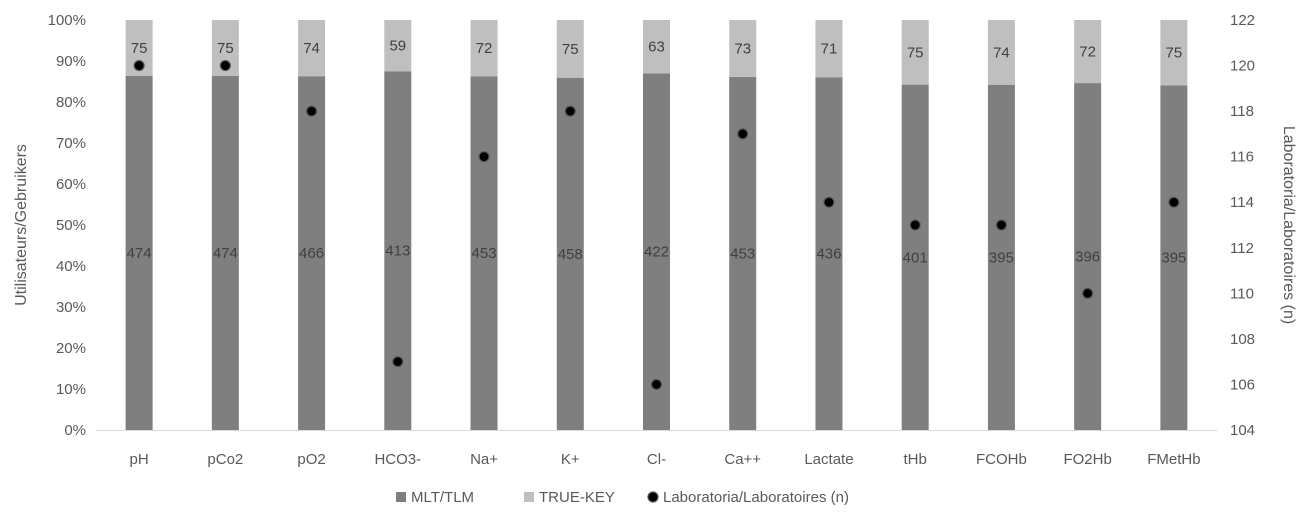  I want to click on legend-item-true-key: TRUE-KEY, so click(569, 497).